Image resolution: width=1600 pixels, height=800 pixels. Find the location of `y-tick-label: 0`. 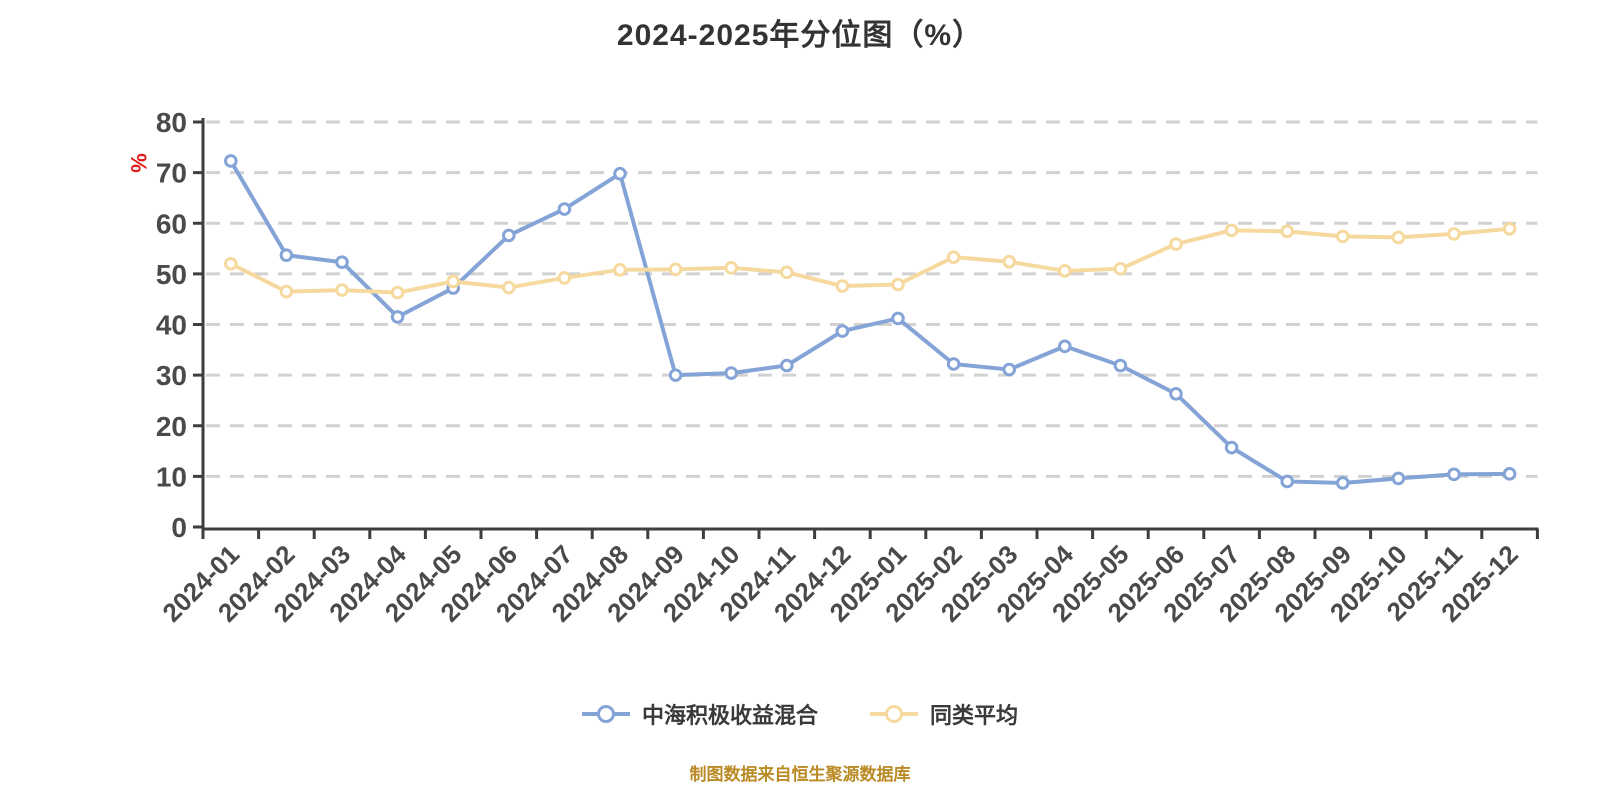

y-tick-label: 0 is located at coordinates (179, 527).